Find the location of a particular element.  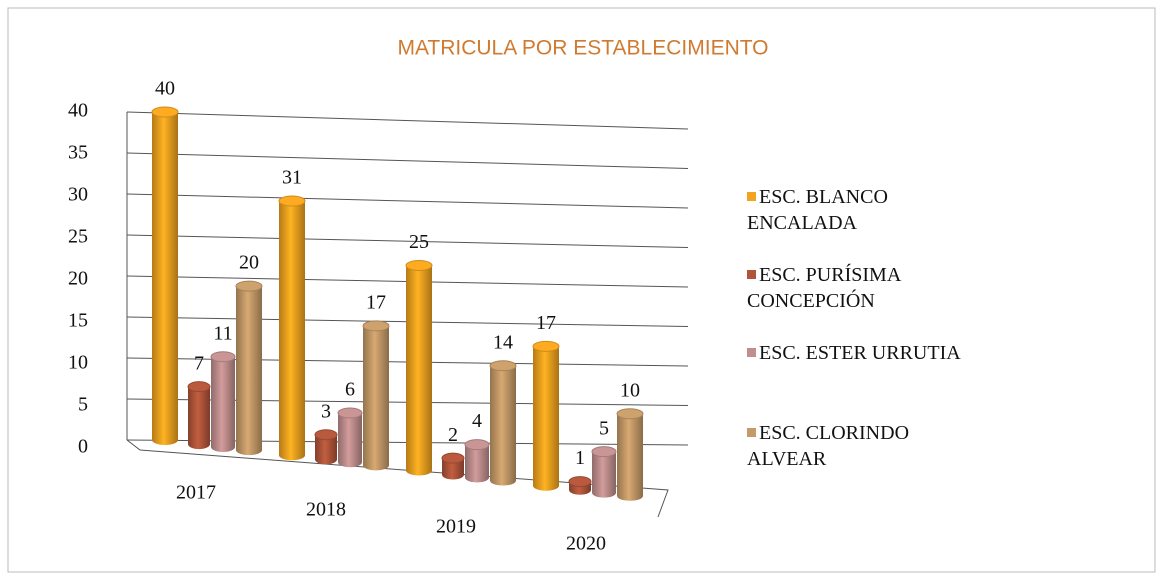

x-tick-label: 2019 is located at coordinates (456, 527).